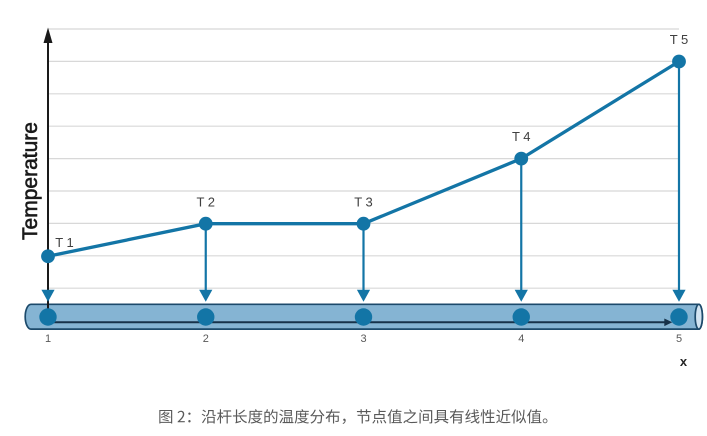  Describe the element at coordinates (363, 202) in the screenshot. I see `svg-text: T 3` at that location.